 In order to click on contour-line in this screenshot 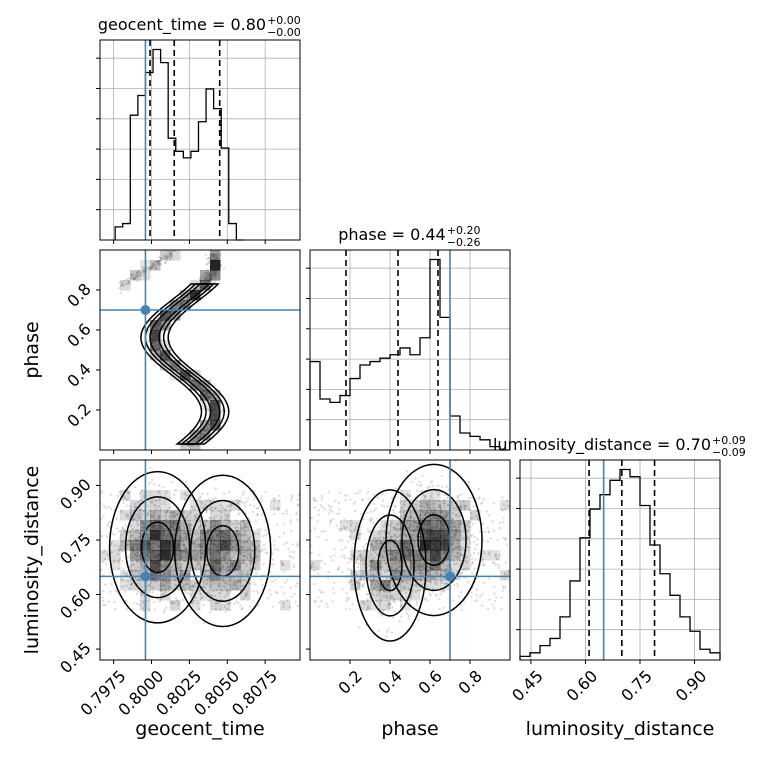, I will do `click(185, 364)`.